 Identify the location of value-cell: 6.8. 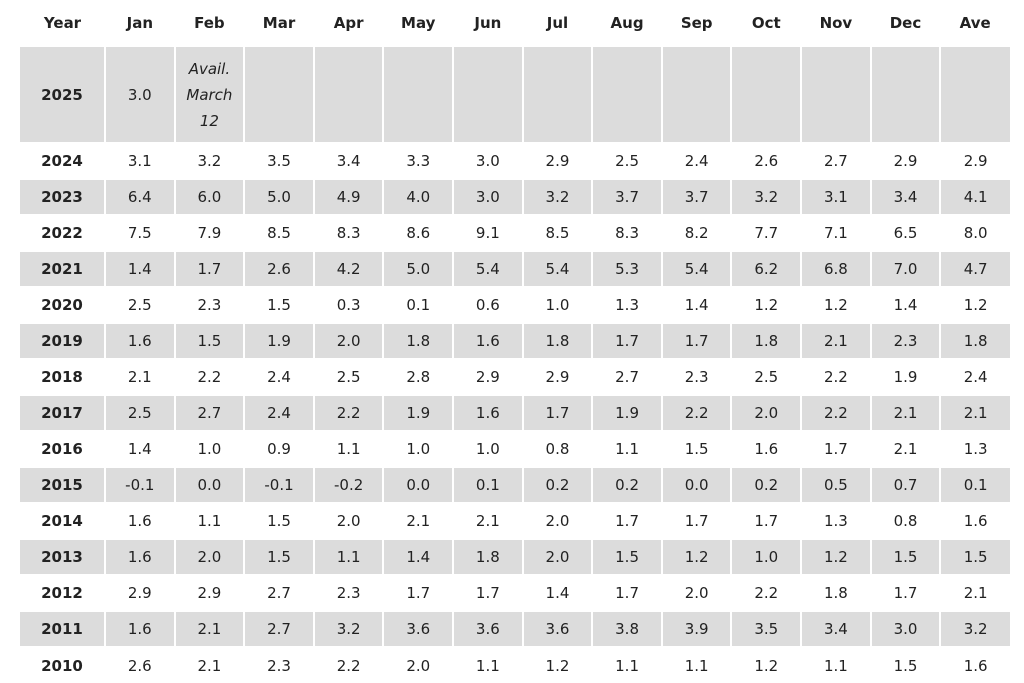
(835, 268).